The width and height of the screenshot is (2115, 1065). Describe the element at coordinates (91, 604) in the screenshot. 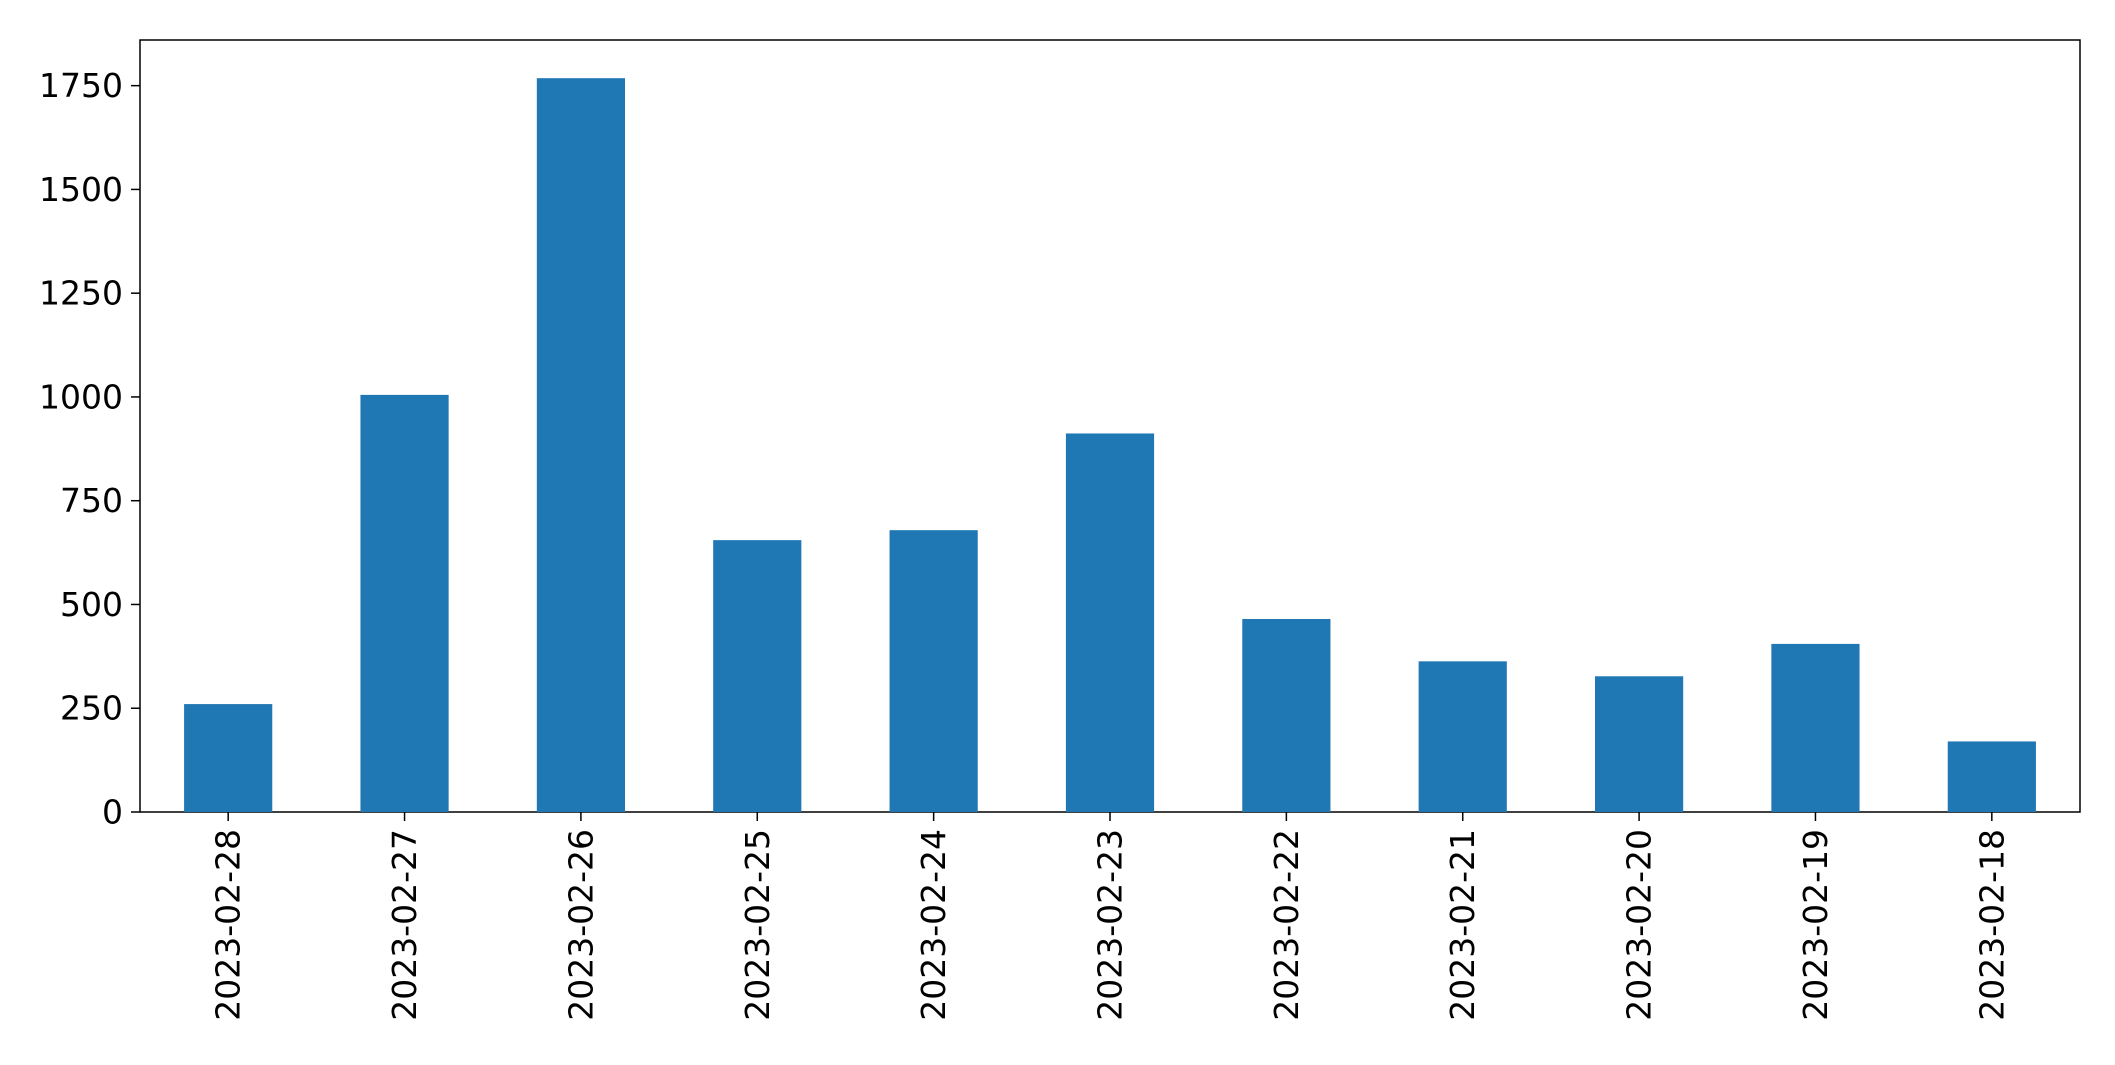

I see `y-tick-label: 500` at that location.